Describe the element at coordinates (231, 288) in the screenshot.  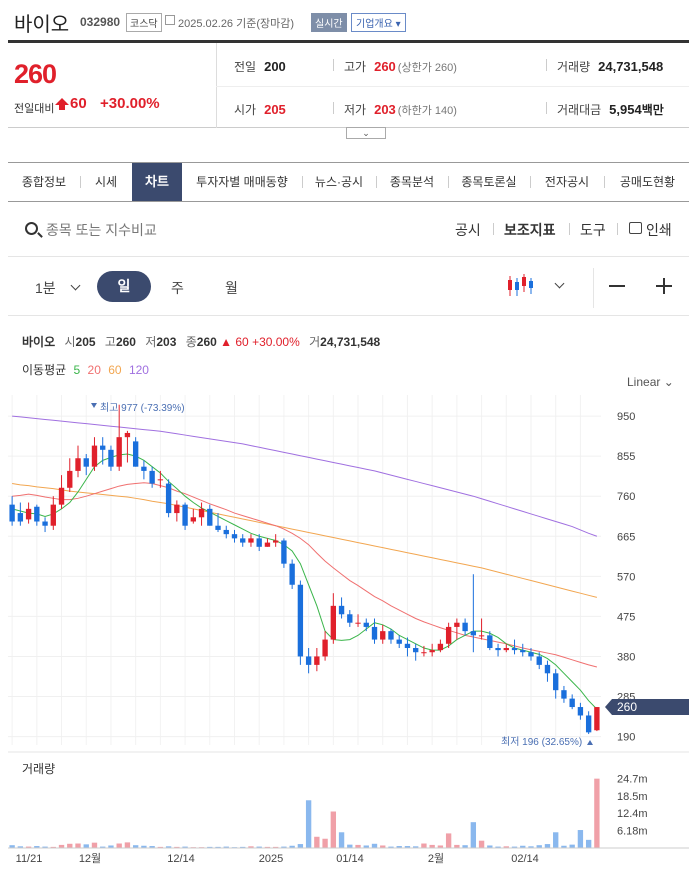
I see `period-month-button: 월` at that location.